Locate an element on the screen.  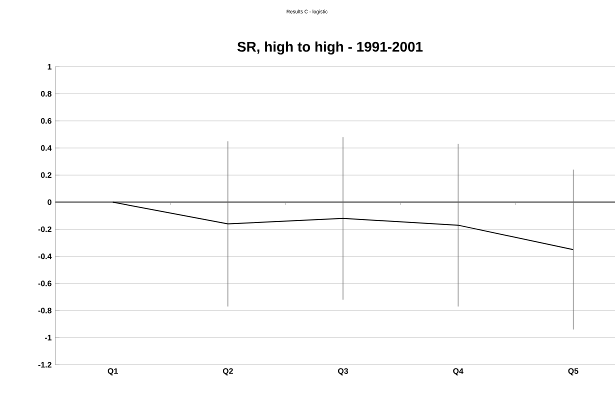
line-series is located at coordinates (343, 226).